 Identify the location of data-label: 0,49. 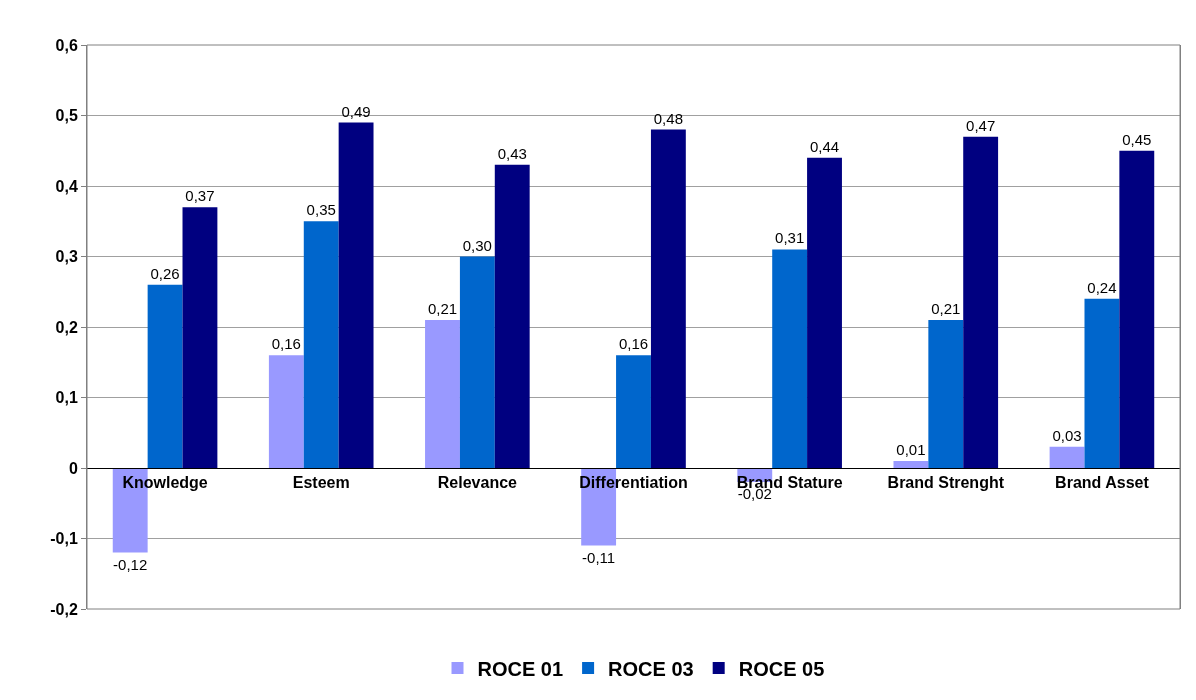
(356, 111).